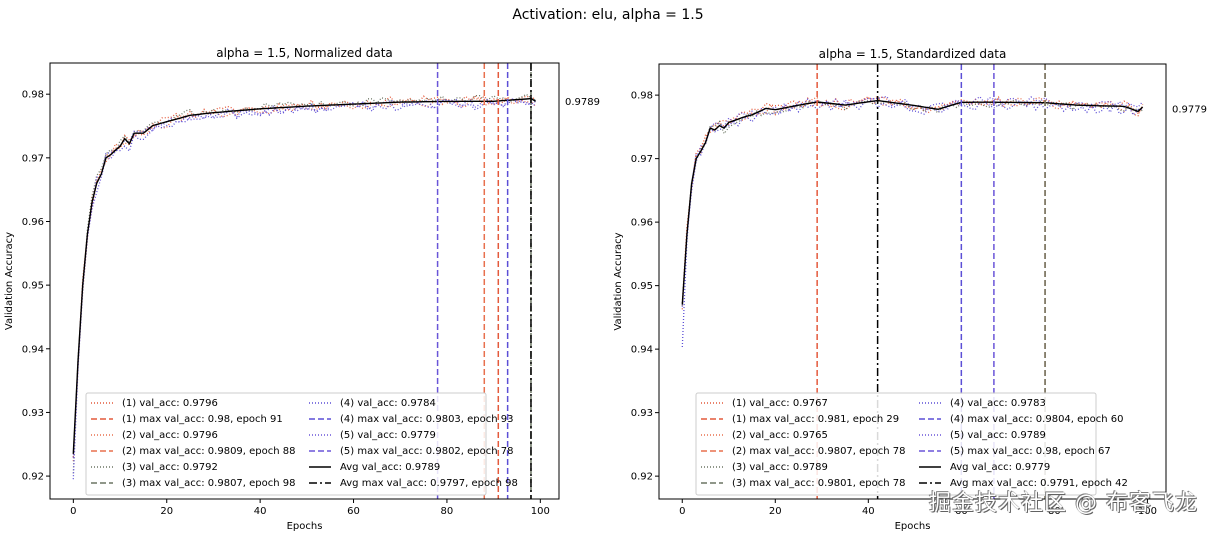  Describe the element at coordinates (388, 435) in the screenshot. I see `legend-entry: (5) val_acc: 0.9779` at that location.